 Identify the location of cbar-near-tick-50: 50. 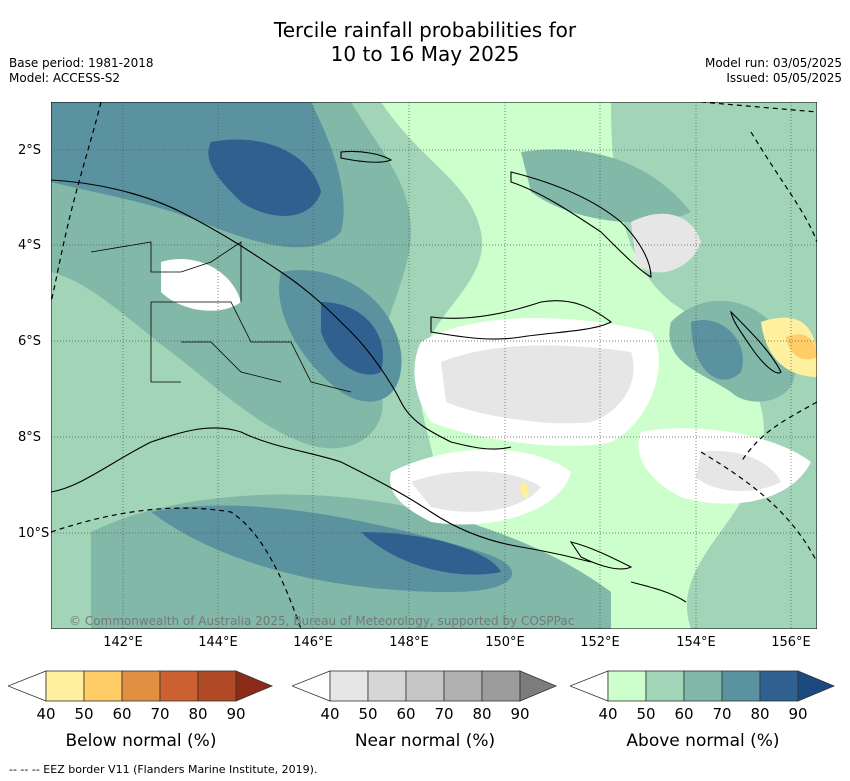
(368, 714).